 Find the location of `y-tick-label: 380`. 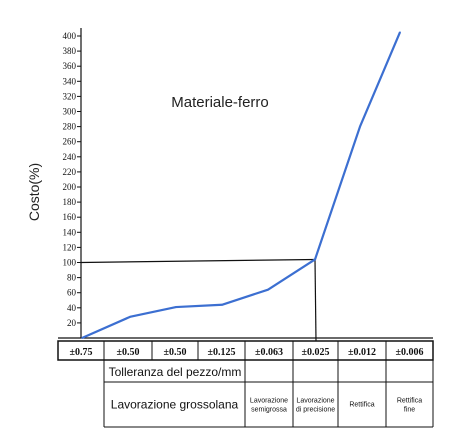

y-tick-label: 380 is located at coordinates (70, 51).